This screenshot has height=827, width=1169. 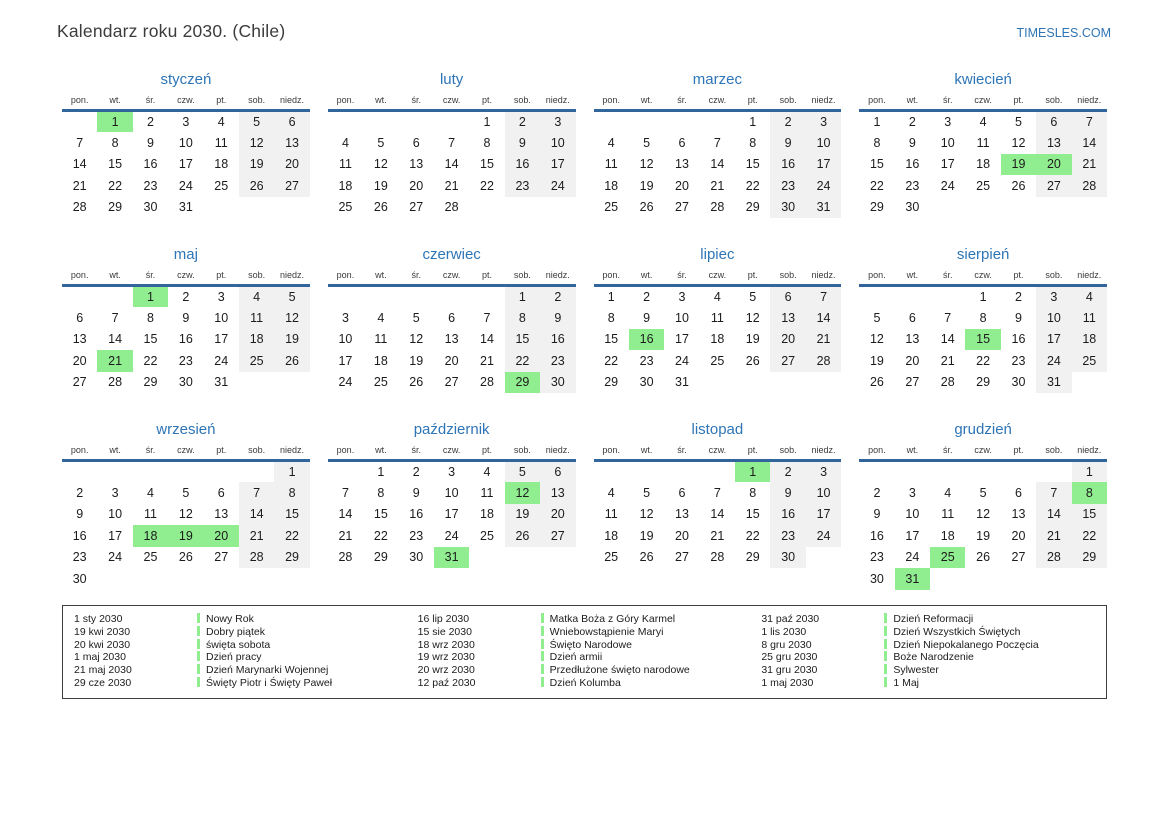 I want to click on legend-item-name: Święty Piotr i Święty Paweł, so click(x=305, y=683).